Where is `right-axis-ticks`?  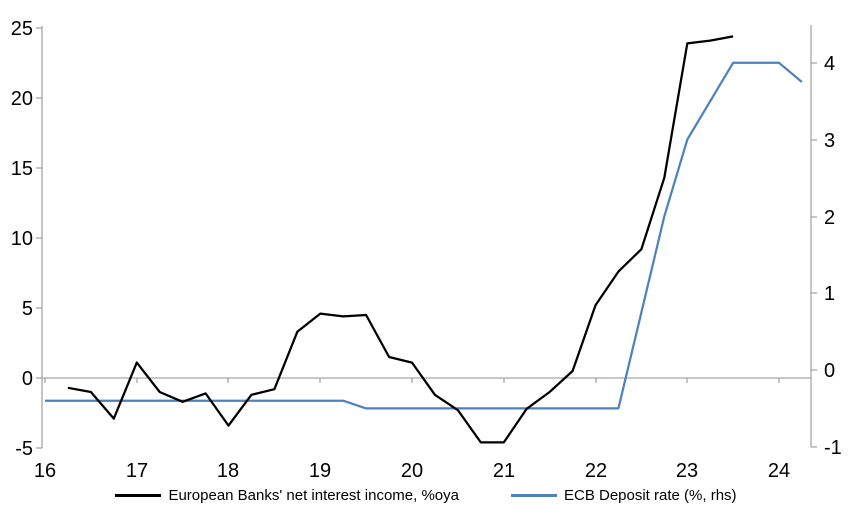
right-axis-ticks is located at coordinates (814, 255).